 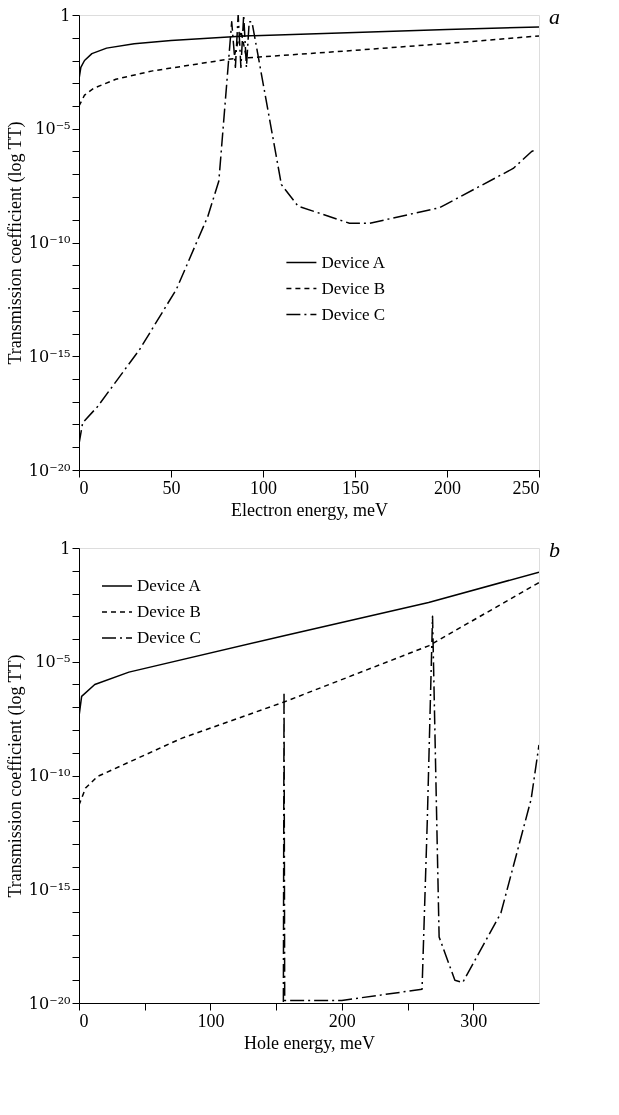 I want to click on chart-title: b, so click(x=554, y=549).